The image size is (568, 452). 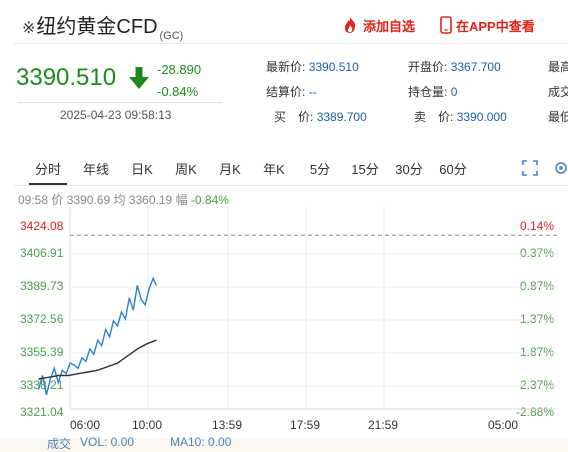 I want to click on field-label: 卖 价:, so click(x=434, y=117).